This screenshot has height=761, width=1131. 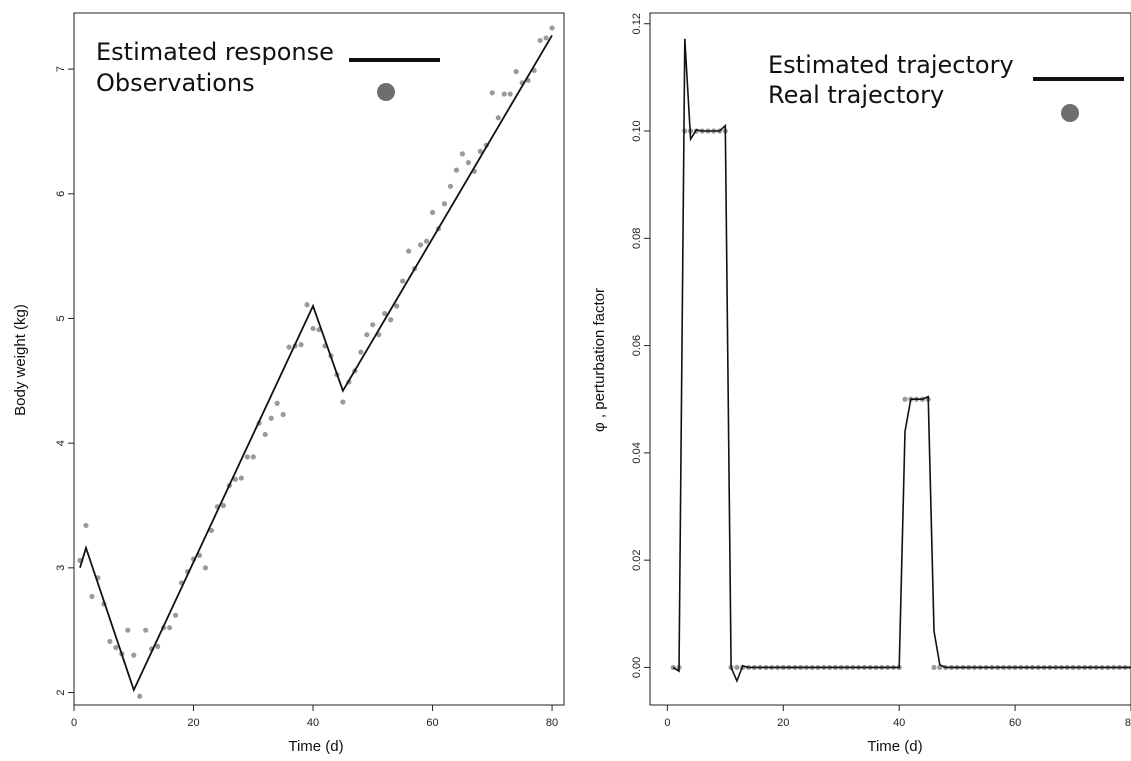 I want to click on y-tick-label: 5, so click(x=61, y=318).